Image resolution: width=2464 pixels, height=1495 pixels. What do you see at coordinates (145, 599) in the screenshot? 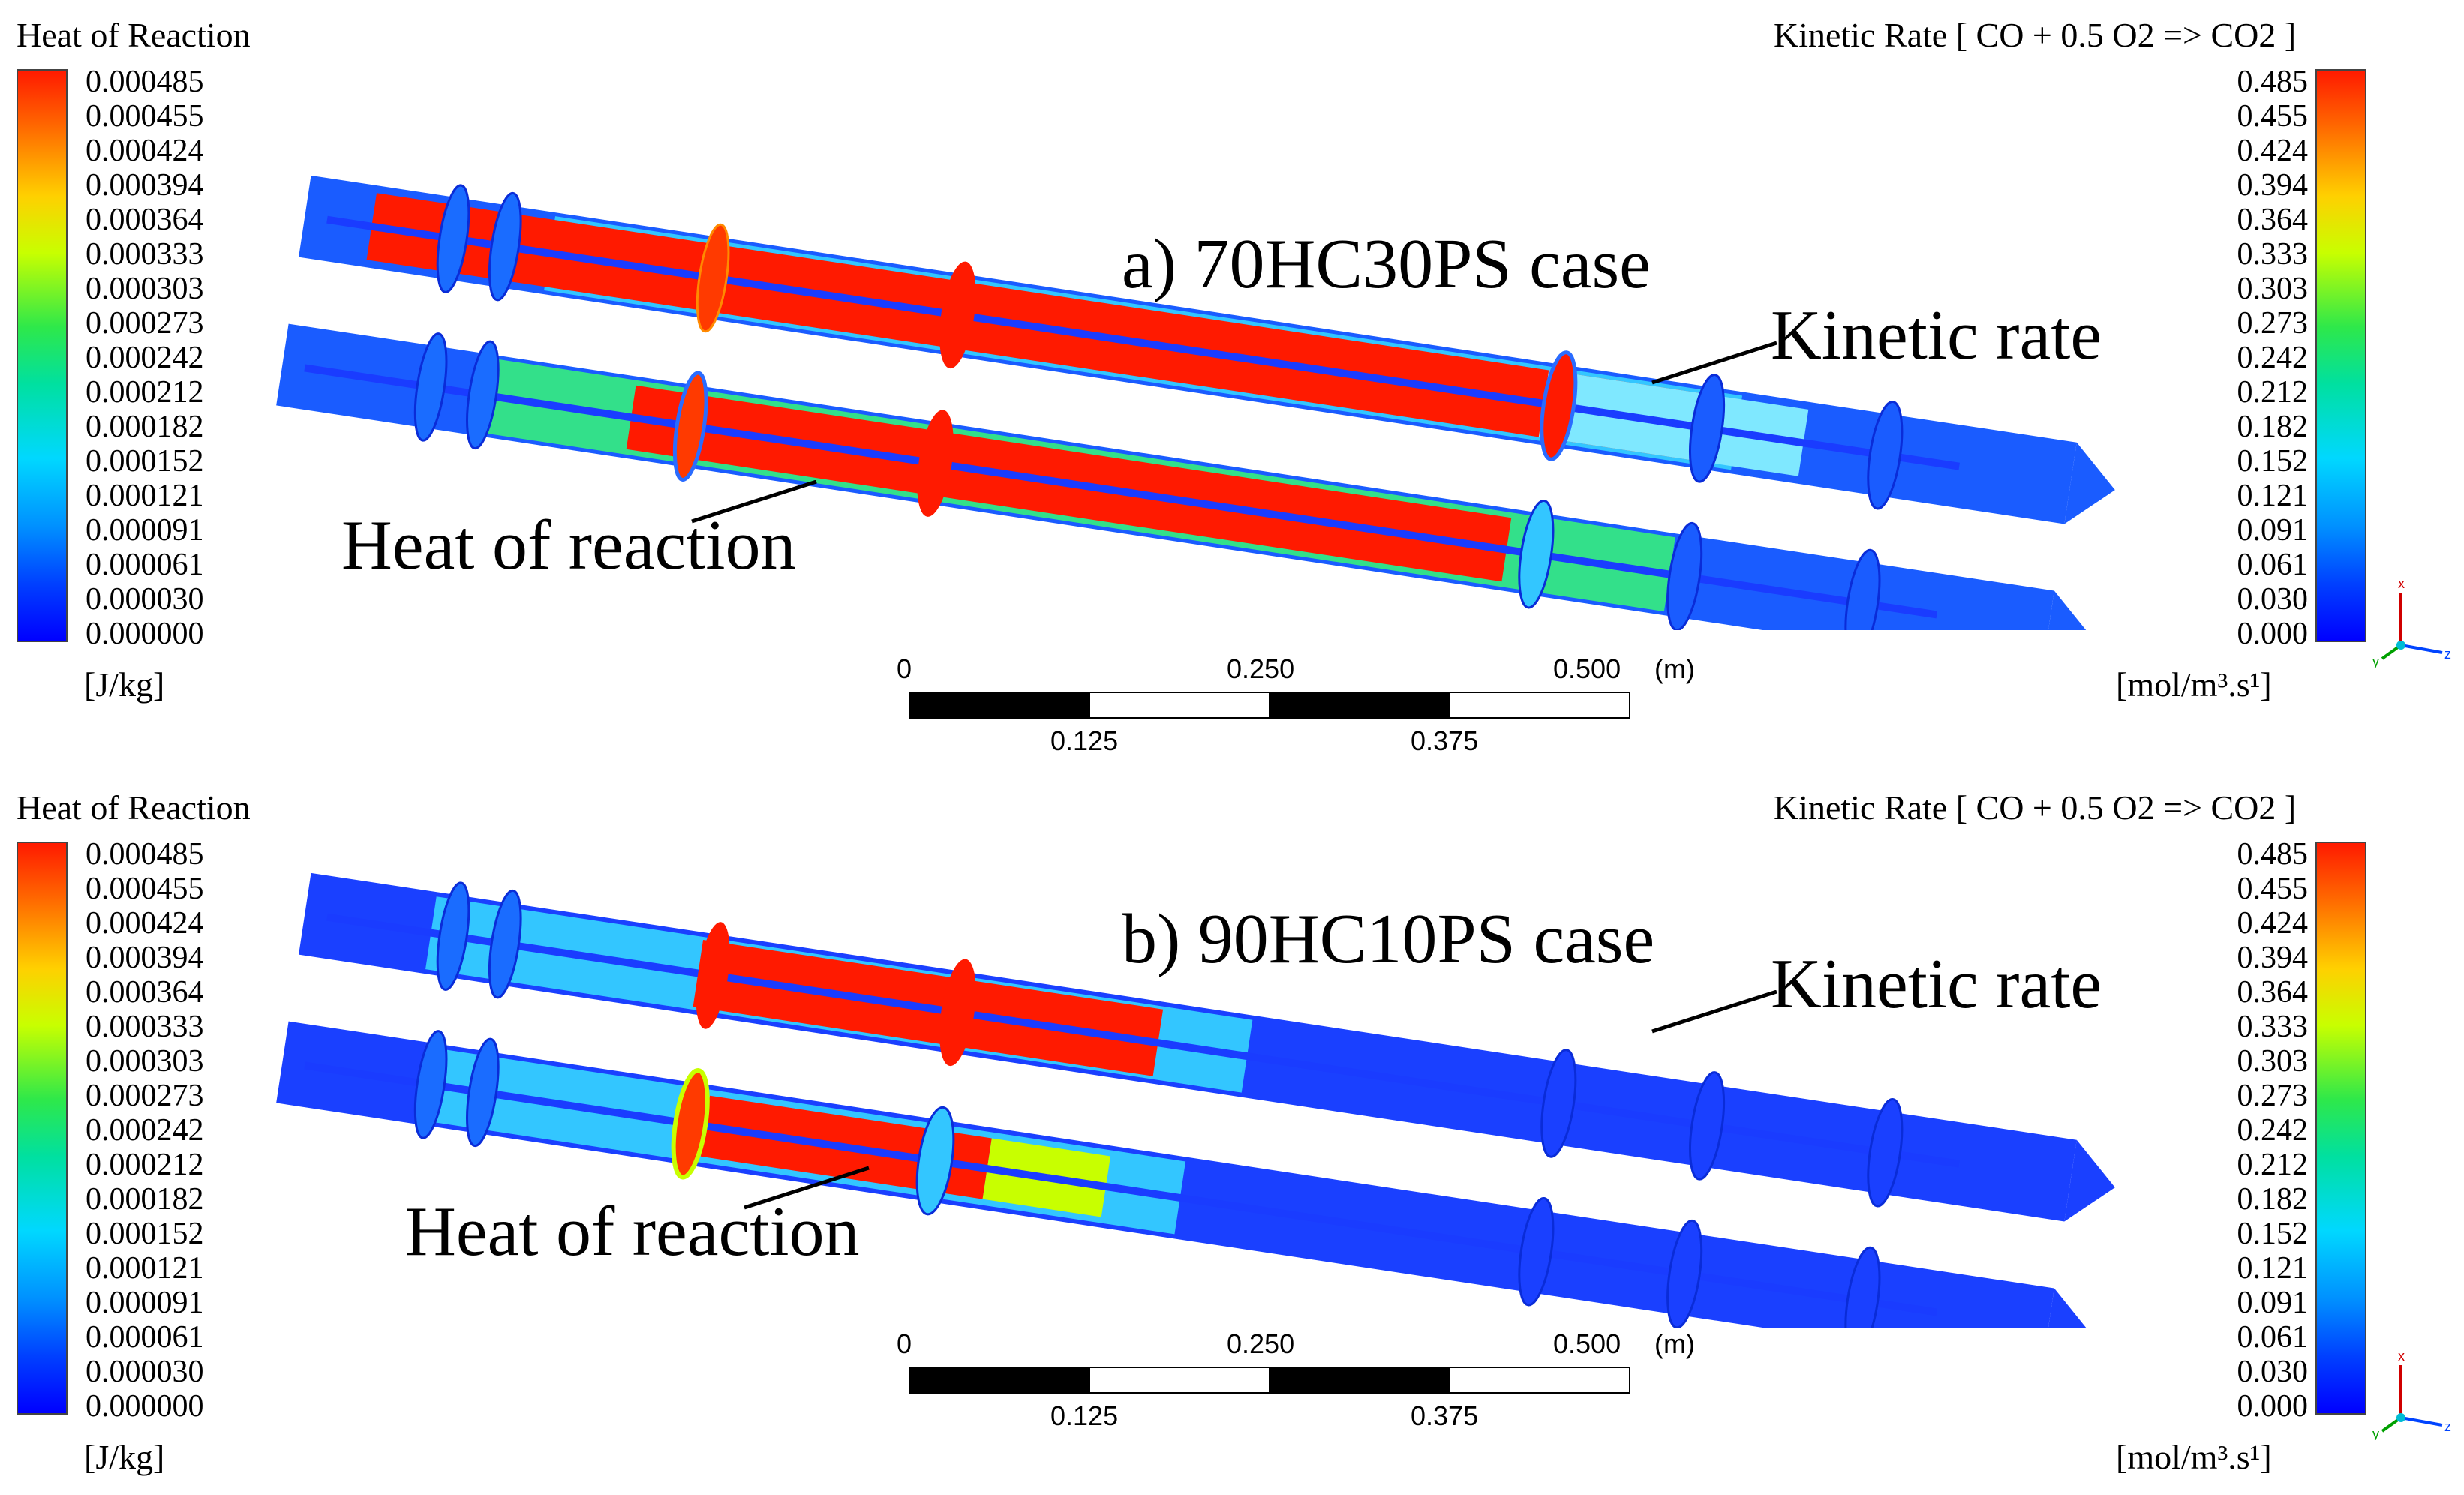
I see `left-tick: 0.000030` at bounding box center [145, 599].